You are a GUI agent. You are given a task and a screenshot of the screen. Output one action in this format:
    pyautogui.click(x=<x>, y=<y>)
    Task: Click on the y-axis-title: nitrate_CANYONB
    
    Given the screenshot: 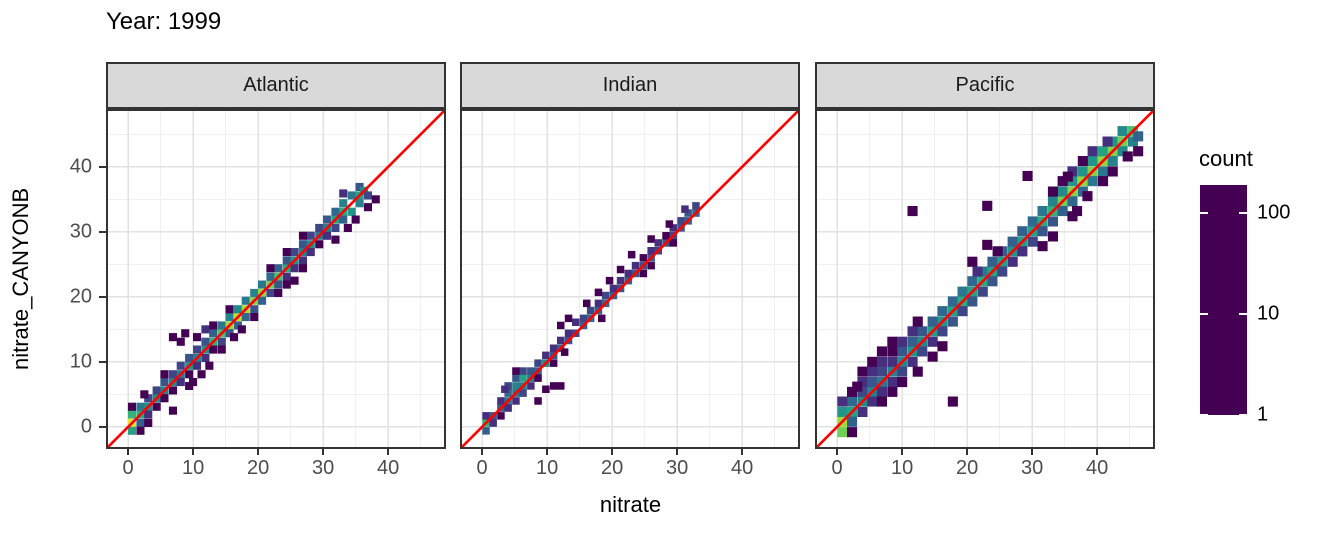 What is the action you would take?
    pyautogui.click(x=20, y=278)
    